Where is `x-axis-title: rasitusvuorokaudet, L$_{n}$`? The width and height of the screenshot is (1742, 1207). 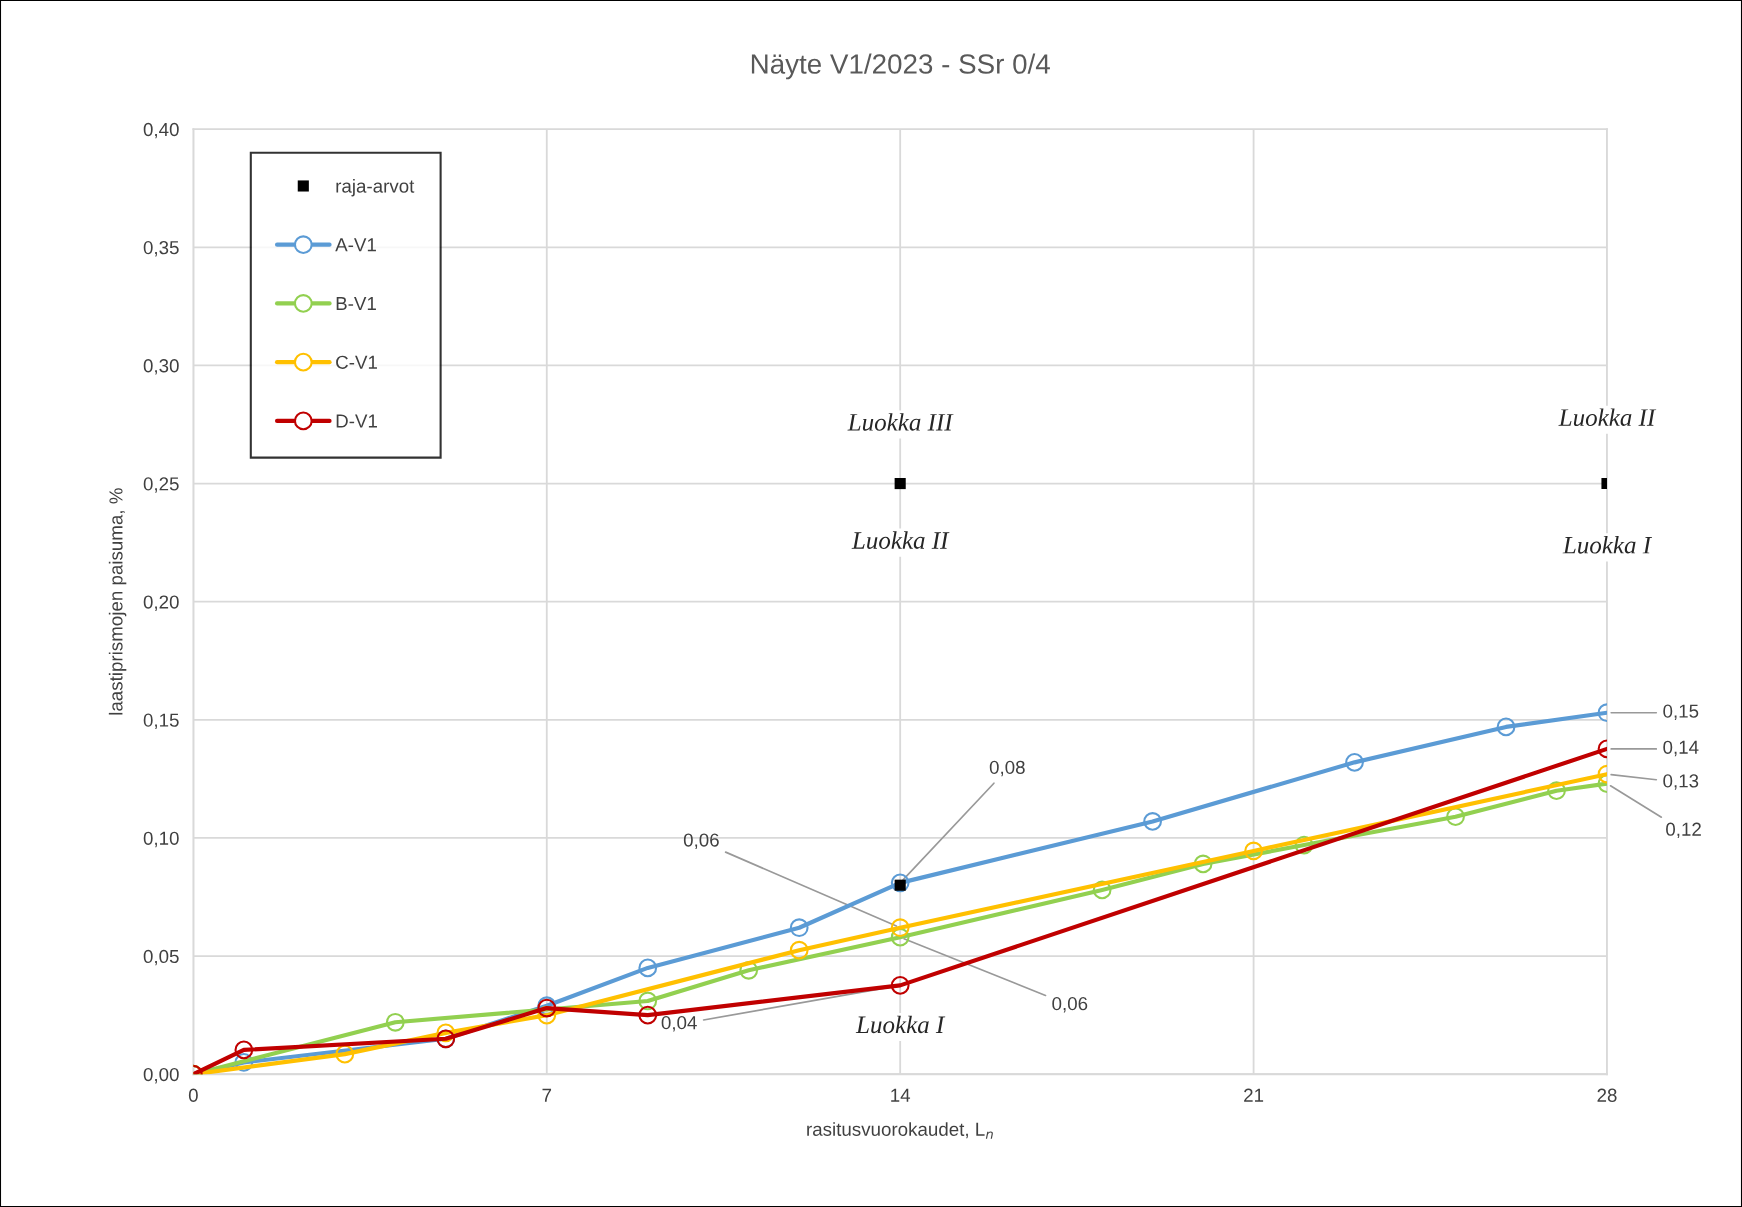 x-axis-title: rasitusvuorokaudet, L$_{n}$ is located at coordinates (900, 1130).